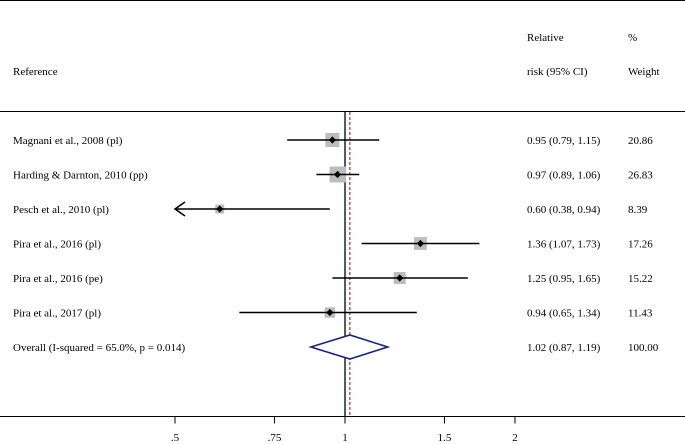 The height and width of the screenshot is (444, 685). I want to click on overall-diamond, so click(349, 347).